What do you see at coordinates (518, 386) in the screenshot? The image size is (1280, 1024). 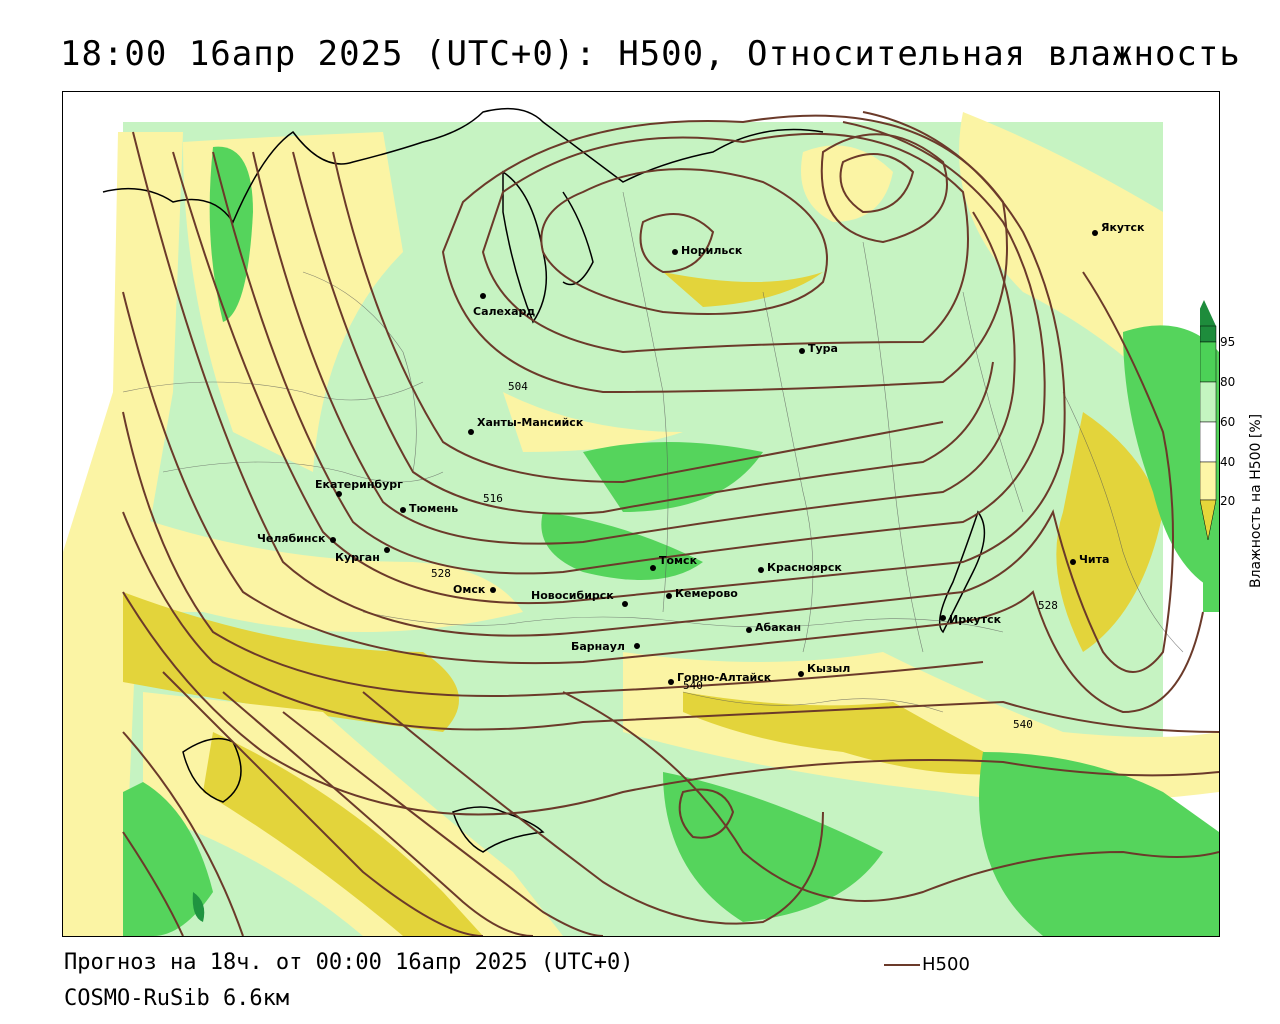 I see `contour-label: 504` at bounding box center [518, 386].